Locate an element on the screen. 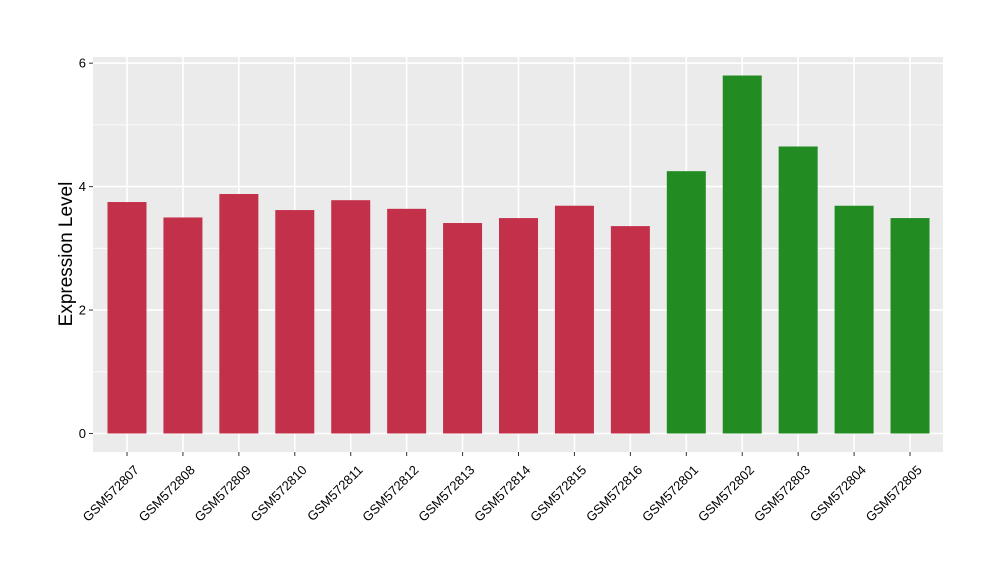 The width and height of the screenshot is (1000, 585). bar-GSM572808 is located at coordinates (183, 325).